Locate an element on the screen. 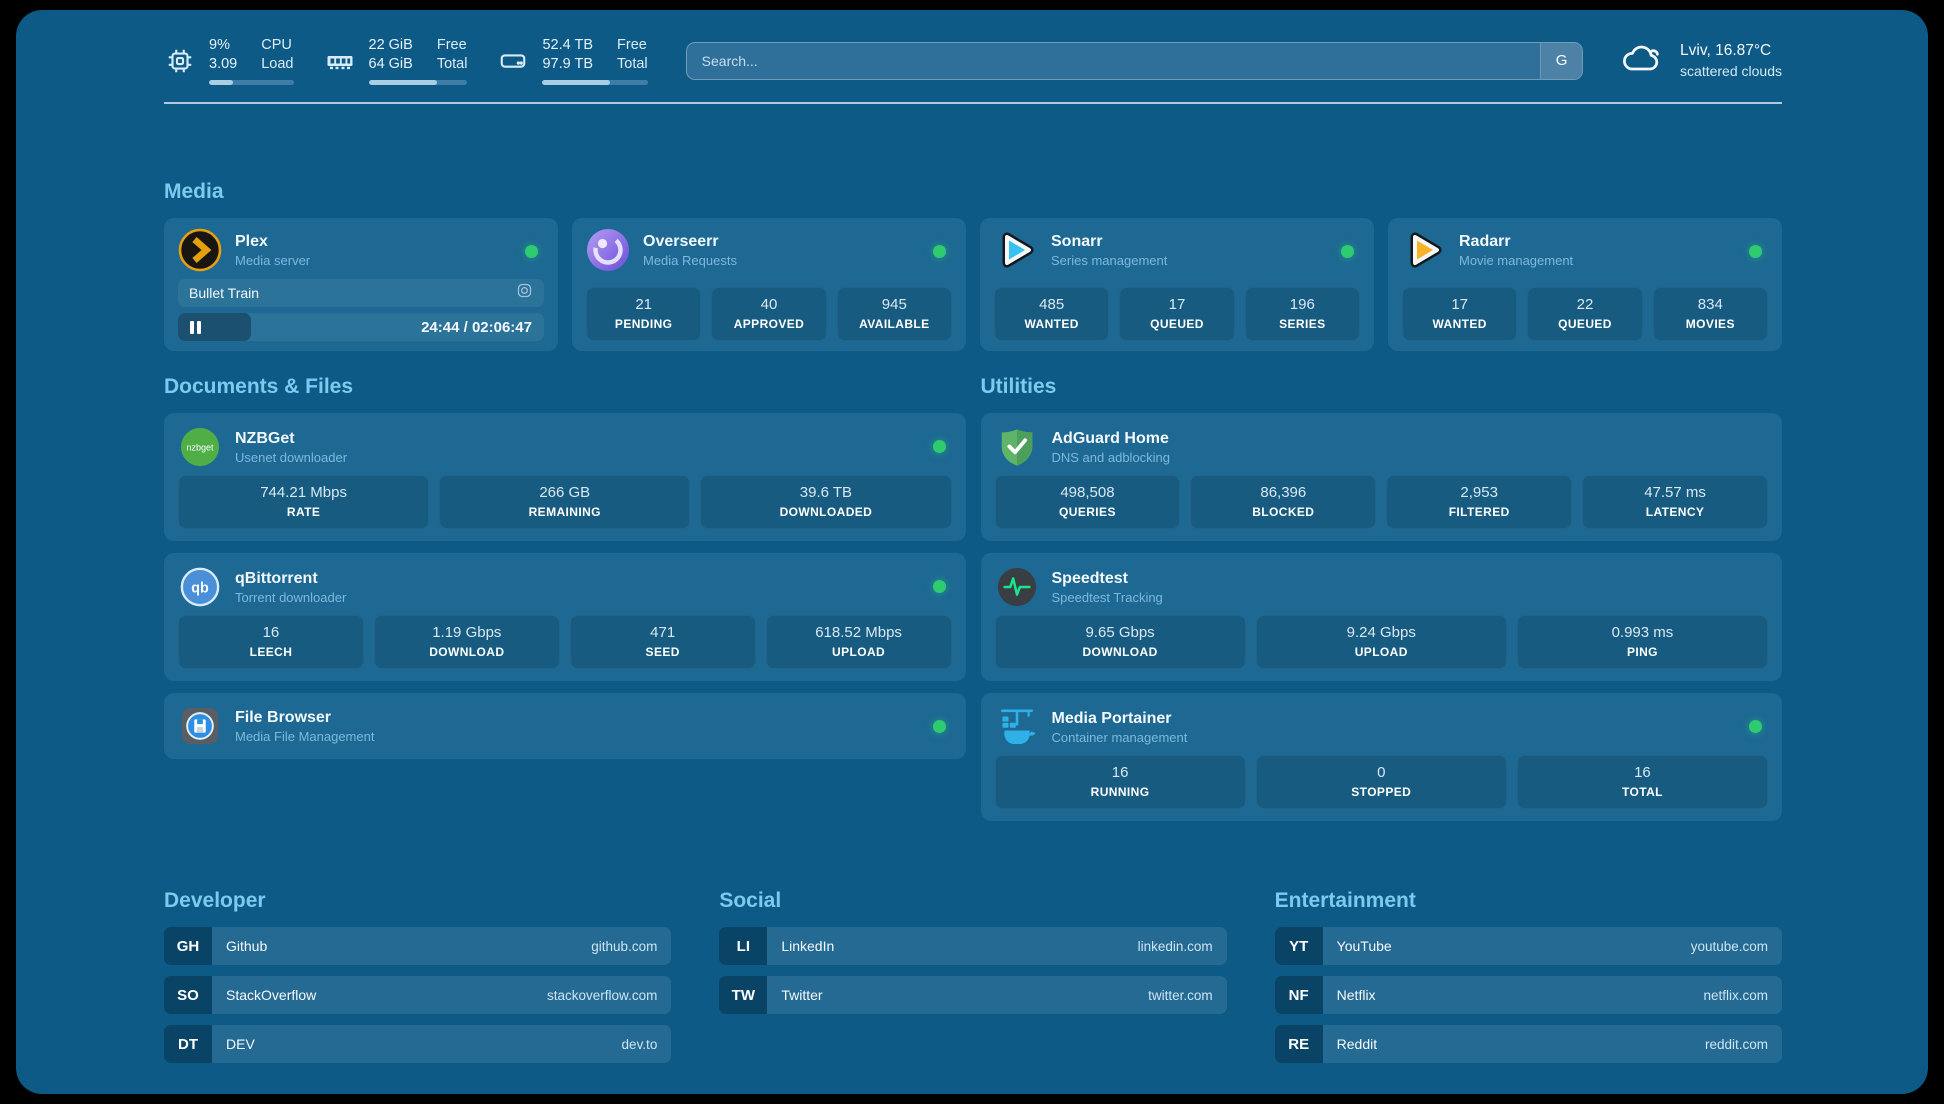 This screenshot has width=1944, height=1104. app-name: qBittorrent is located at coordinates (276, 578).